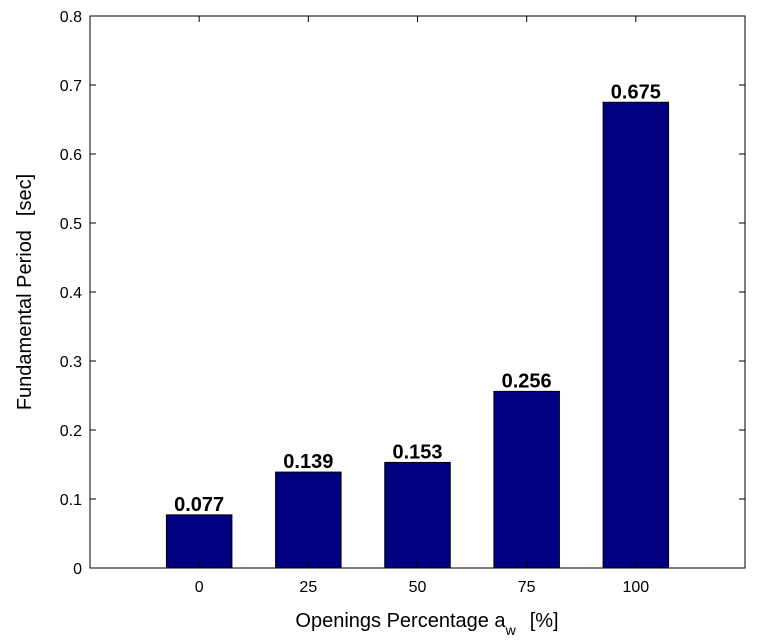 Image resolution: width=770 pixels, height=644 pixels. I want to click on x-tick-label: 25, so click(308, 587).